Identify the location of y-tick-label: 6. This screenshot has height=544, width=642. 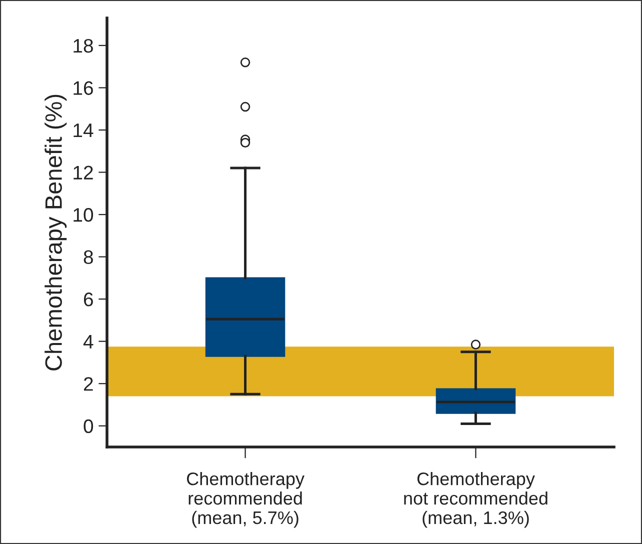
(88, 299).